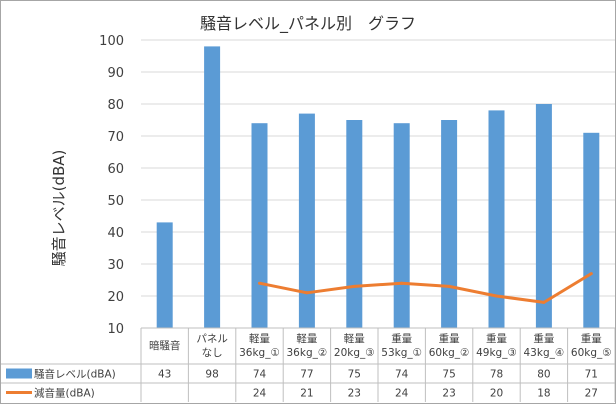  What do you see at coordinates (354, 346) in the screenshot?
I see `category-label: 軽量 20kg_③` at bounding box center [354, 346].